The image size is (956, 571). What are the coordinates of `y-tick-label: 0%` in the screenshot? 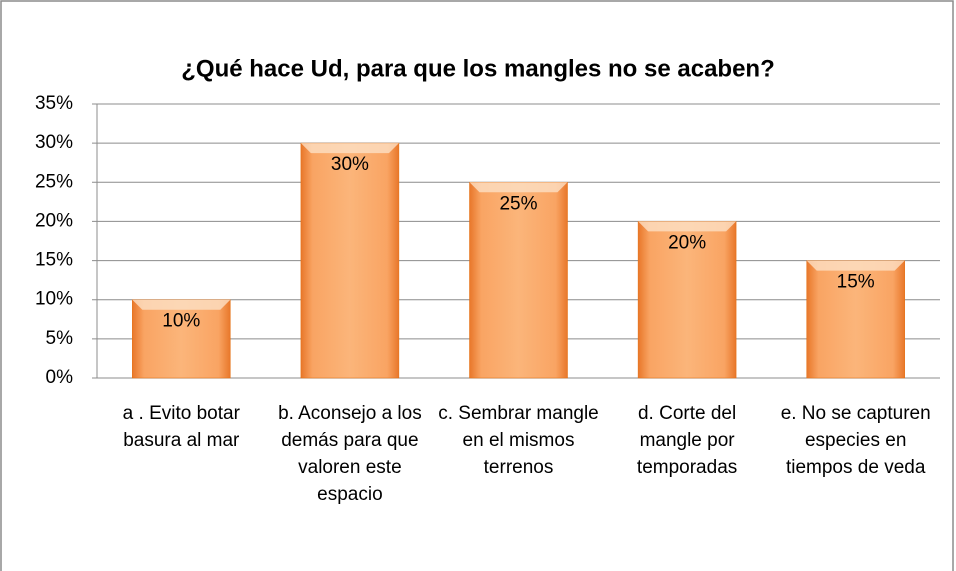 It's located at (60, 377).